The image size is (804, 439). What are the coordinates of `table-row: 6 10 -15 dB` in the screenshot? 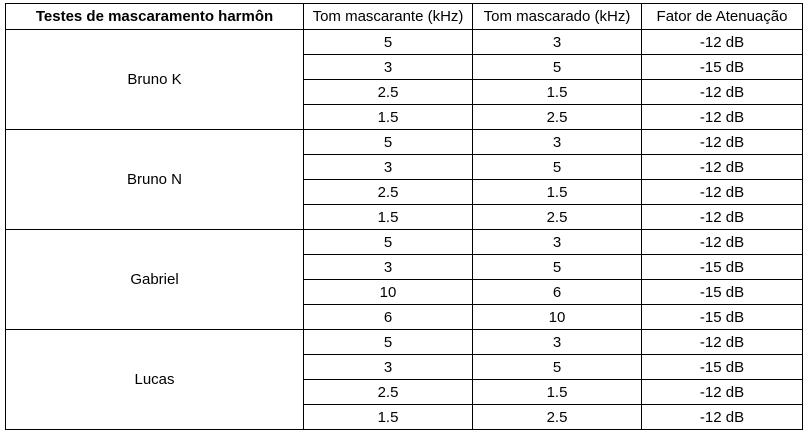 It's located at (404, 317).